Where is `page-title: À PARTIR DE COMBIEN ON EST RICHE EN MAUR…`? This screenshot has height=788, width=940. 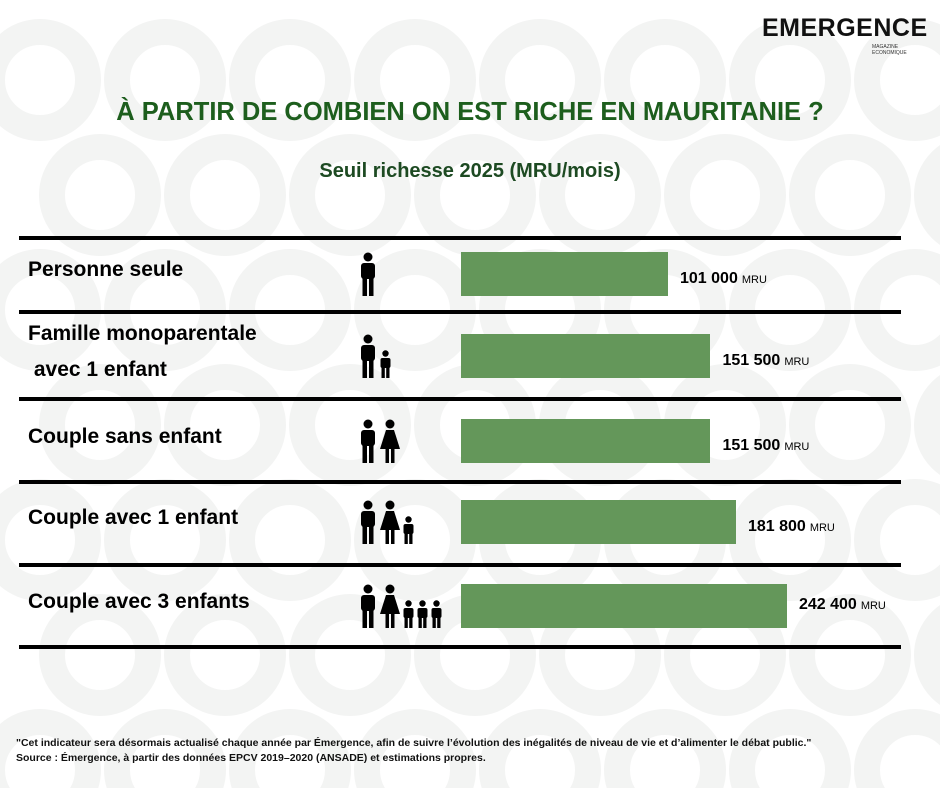 page-title: À PARTIR DE COMBIEN ON EST RICHE EN MAUR… is located at coordinates (470, 112).